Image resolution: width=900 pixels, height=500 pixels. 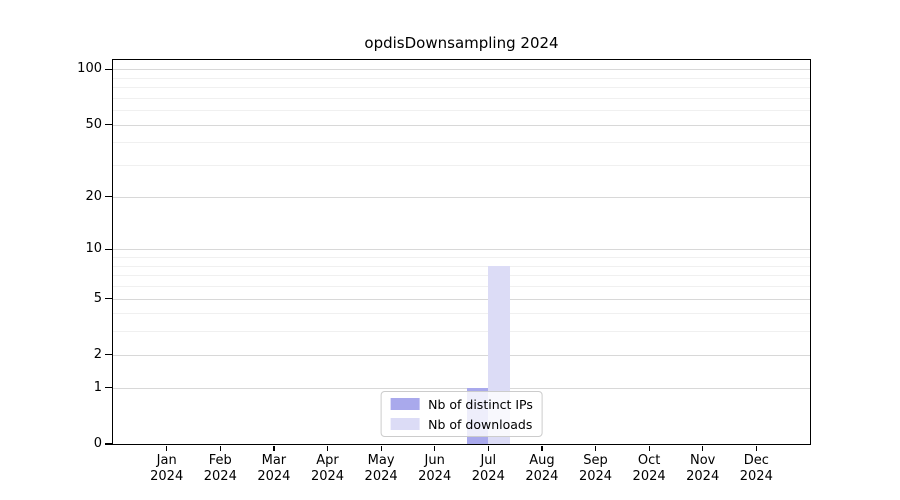 What do you see at coordinates (488, 468) in the screenshot?
I see `x-tick-label: Jul 2024` at bounding box center [488, 468].